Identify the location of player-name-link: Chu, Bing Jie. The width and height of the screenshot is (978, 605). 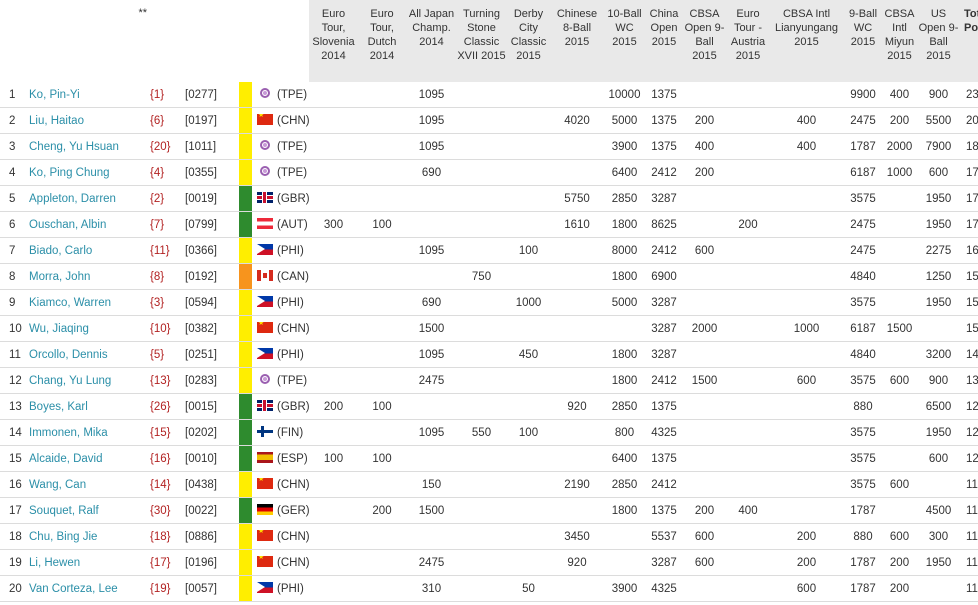
(63, 536).